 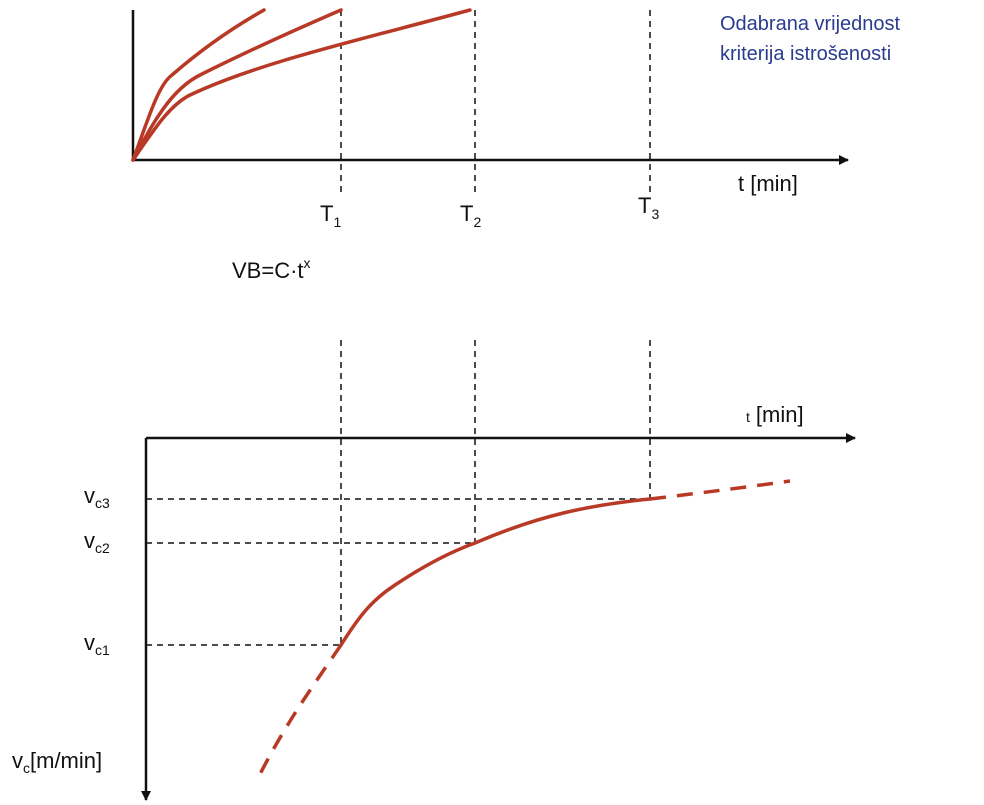 What do you see at coordinates (97, 644) in the screenshot?
I see `y-level-vc1: vc1` at bounding box center [97, 644].